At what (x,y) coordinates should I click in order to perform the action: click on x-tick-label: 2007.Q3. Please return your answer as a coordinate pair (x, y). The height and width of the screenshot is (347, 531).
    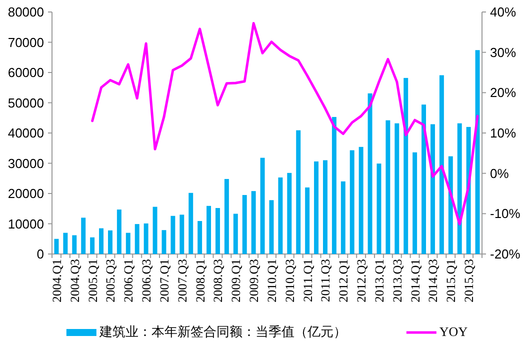
    Looking at the image, I should click on (182, 280).